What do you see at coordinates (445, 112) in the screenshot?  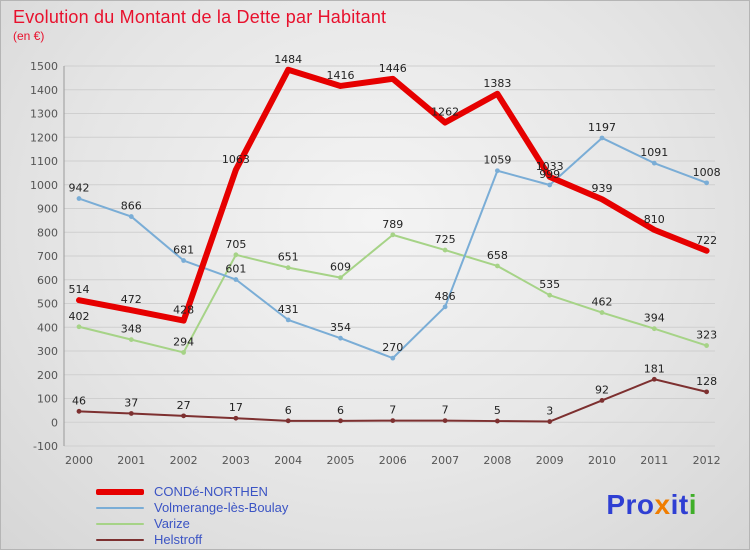 I see `value-label: 1262` at bounding box center [445, 112].